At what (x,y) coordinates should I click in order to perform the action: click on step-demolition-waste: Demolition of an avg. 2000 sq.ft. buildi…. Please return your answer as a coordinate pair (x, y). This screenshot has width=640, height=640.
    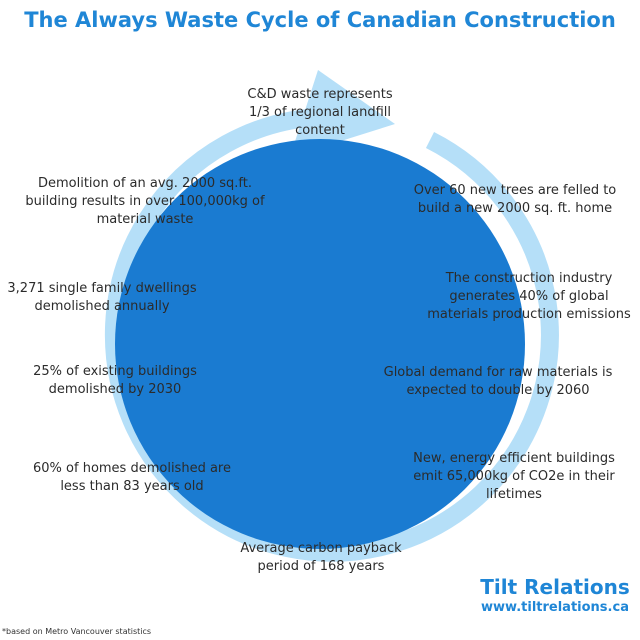
    Looking at the image, I should click on (145, 201).